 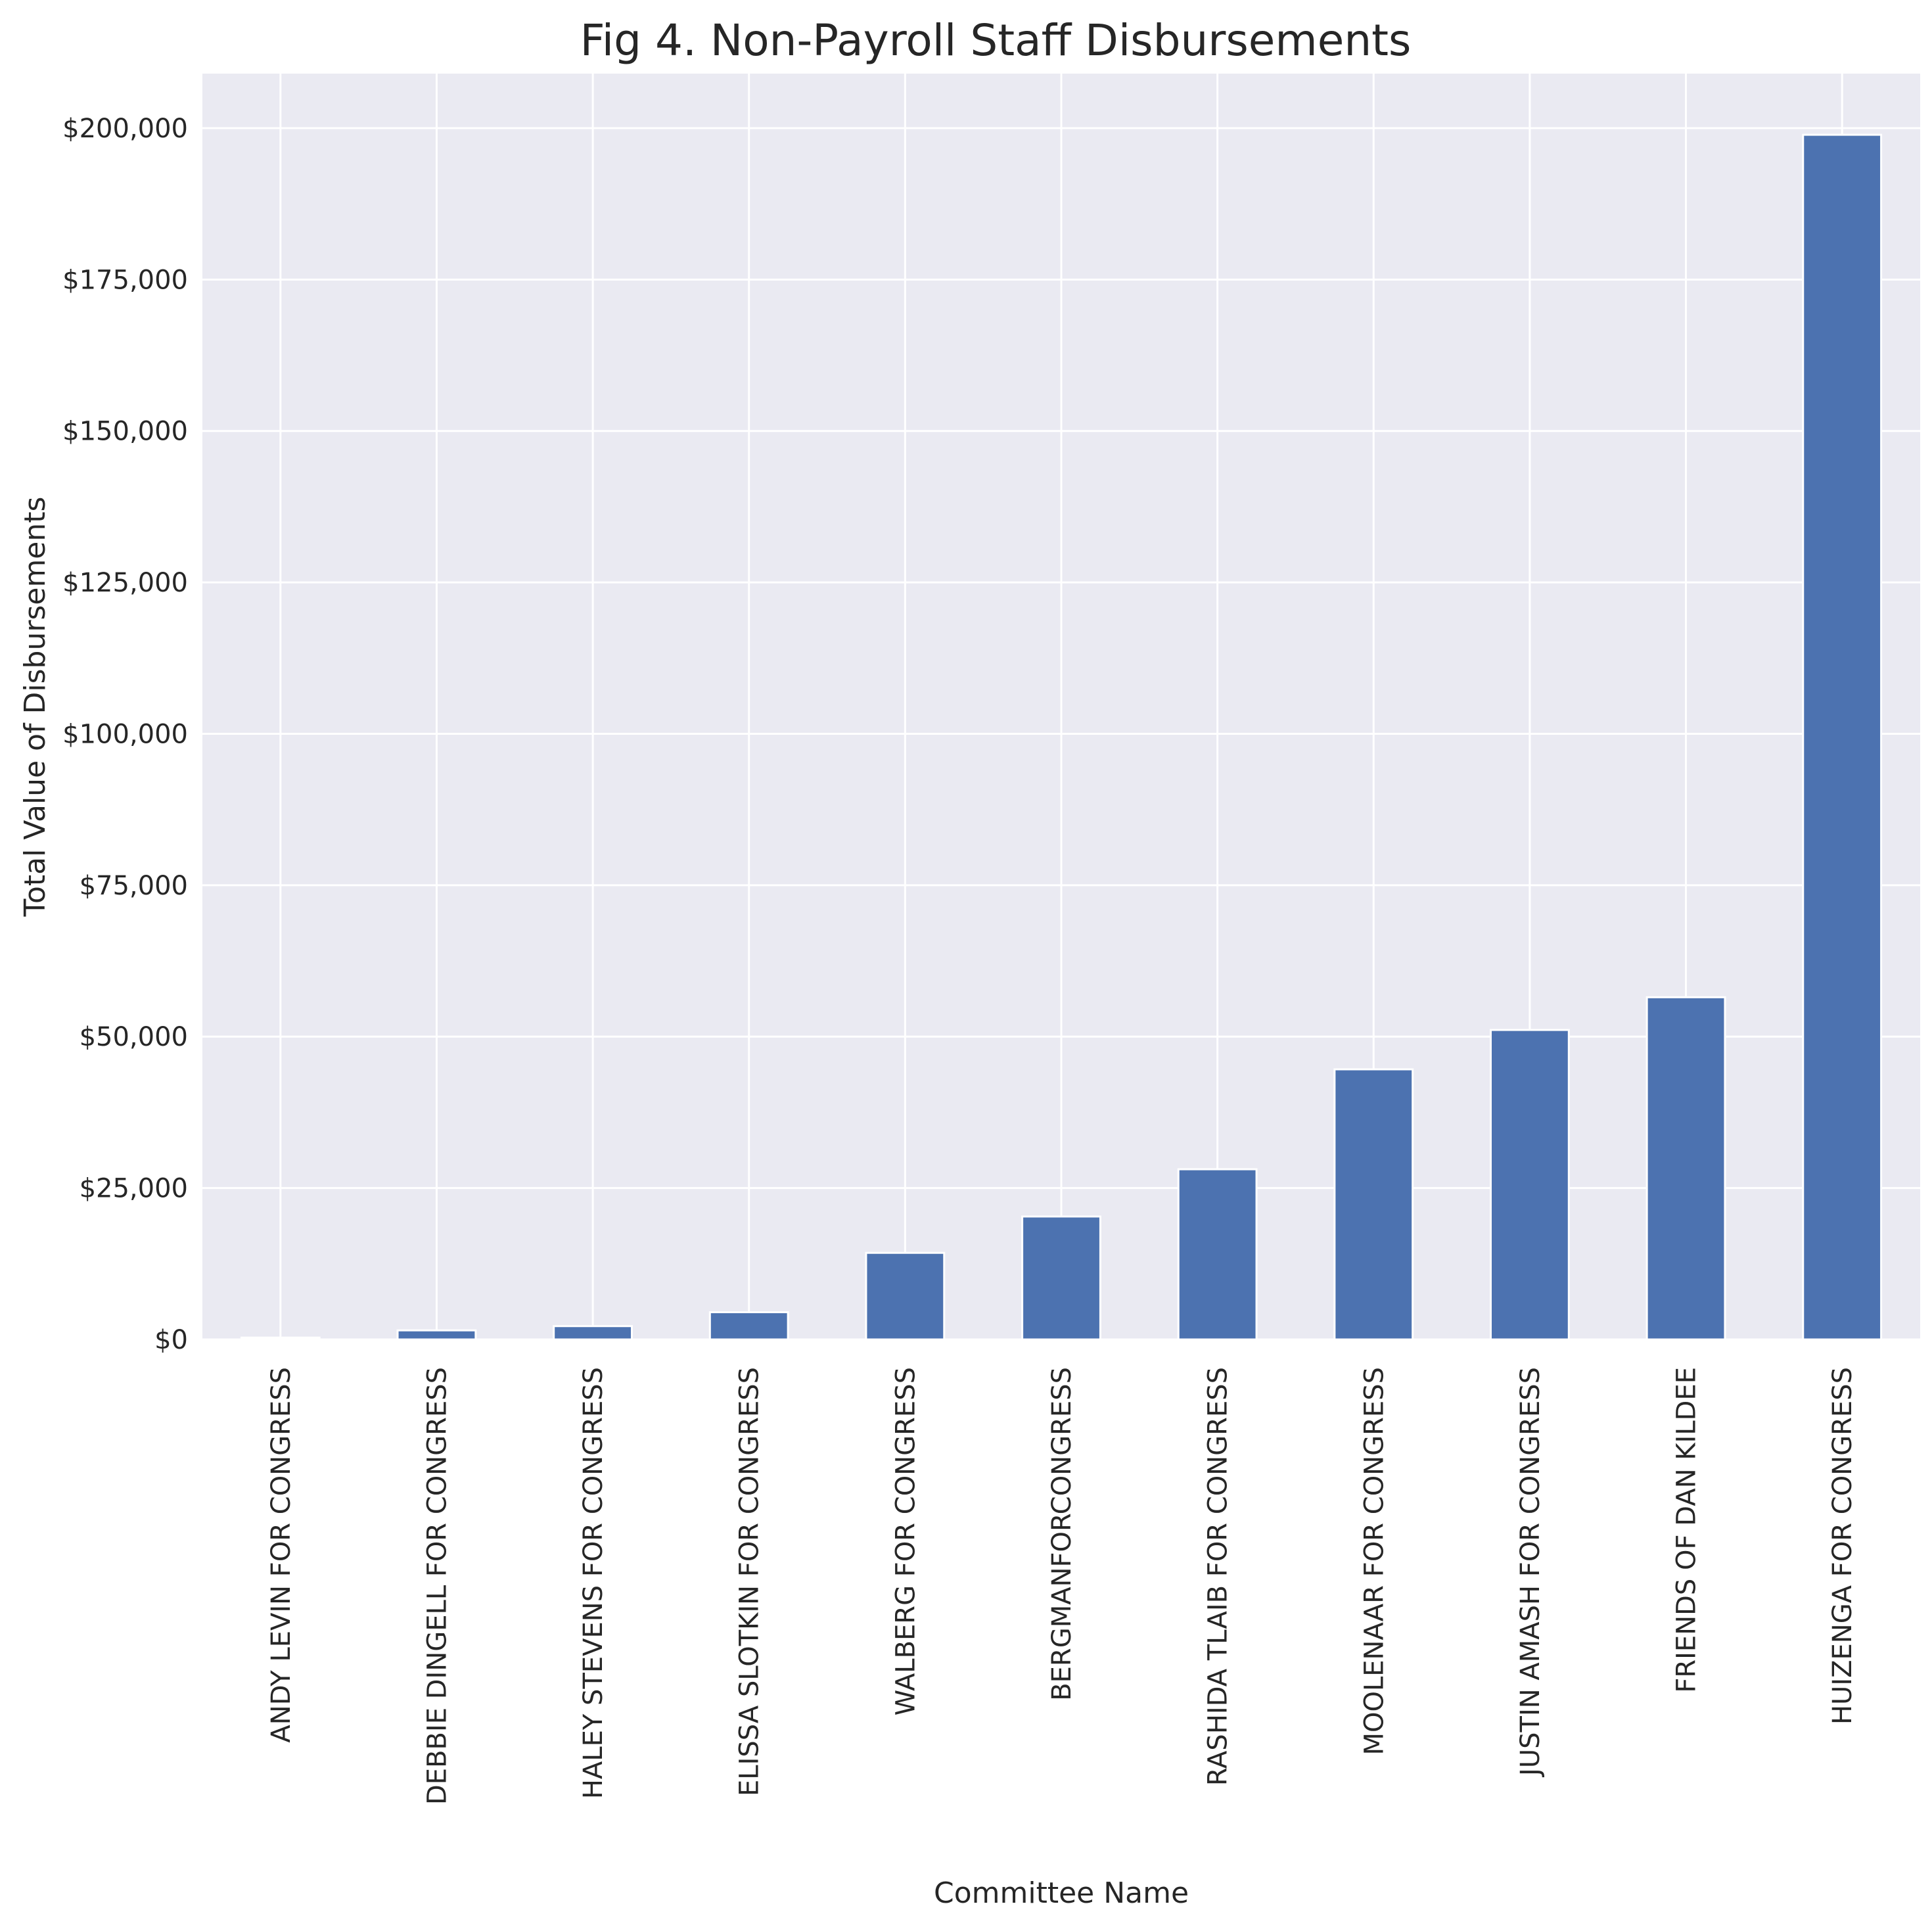 I want to click on x-tick-label: WALBERG FOR CONGRESS, so click(x=905, y=1541).